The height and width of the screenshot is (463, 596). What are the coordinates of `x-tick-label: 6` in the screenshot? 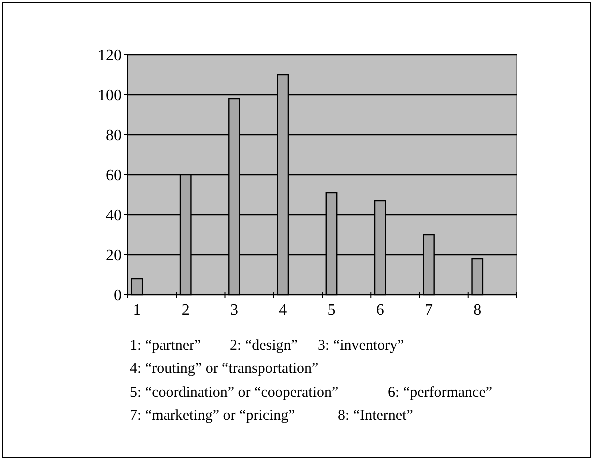 It's located at (380, 310).